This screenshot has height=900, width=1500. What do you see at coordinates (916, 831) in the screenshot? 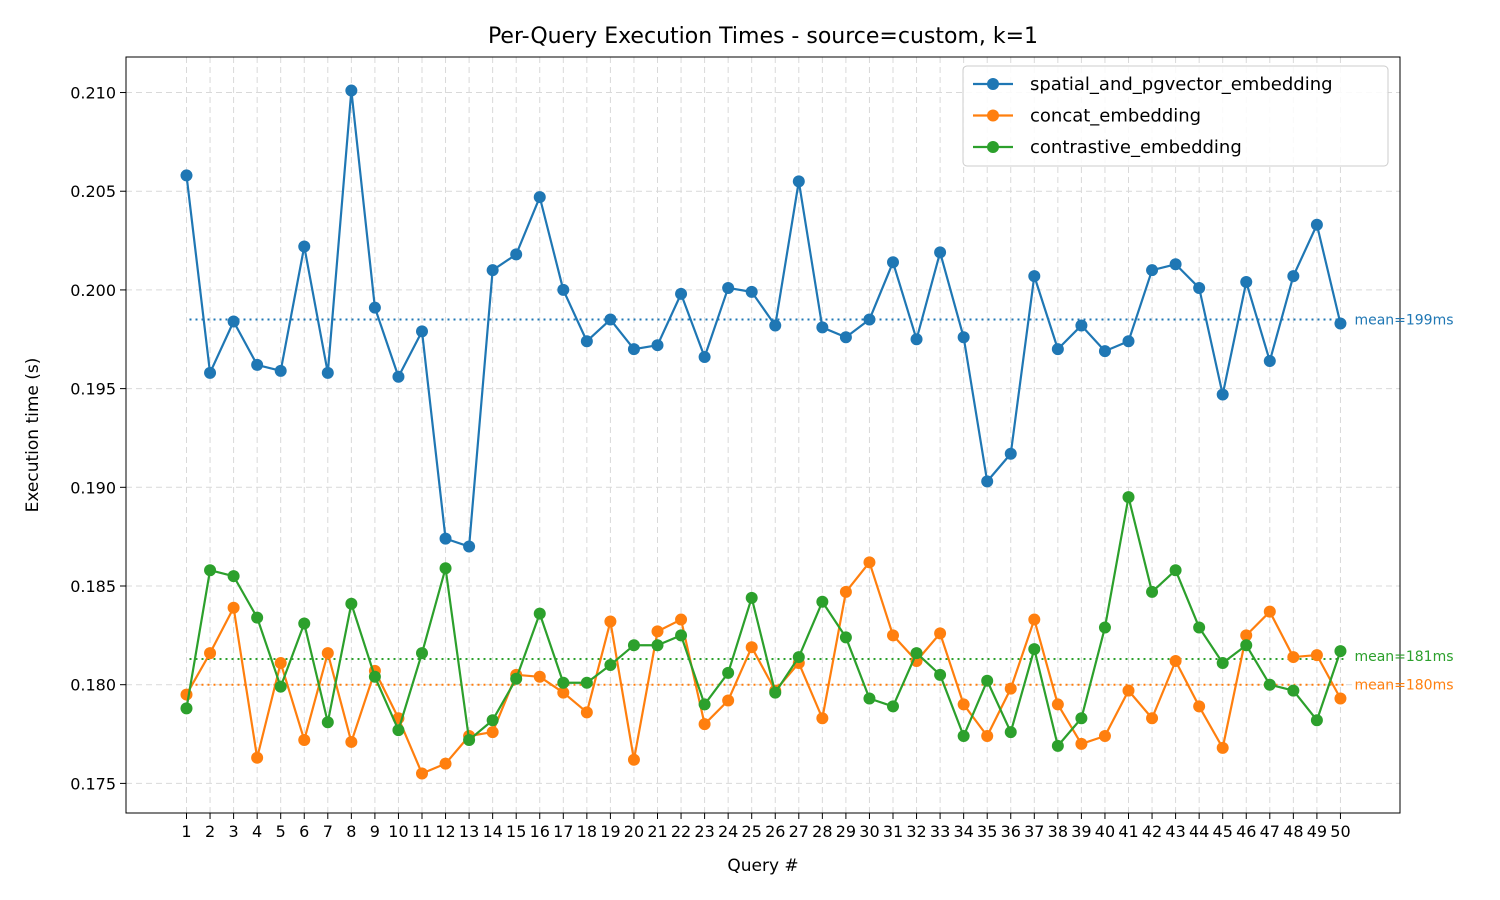
I see `x-tick-label: 32` at bounding box center [916, 831].